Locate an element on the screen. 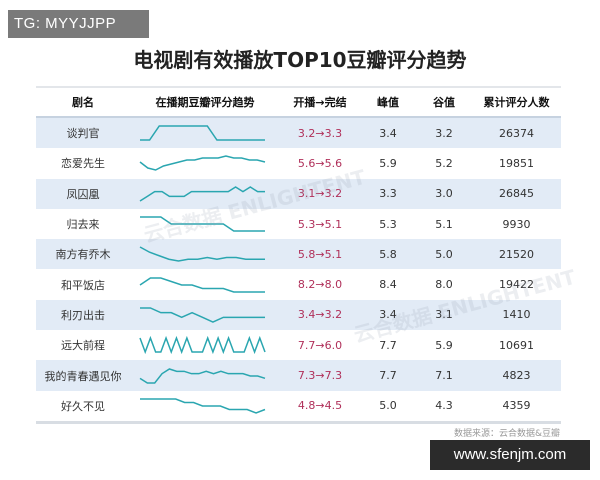 This screenshot has height=480, width=600. rating-count: 26374 is located at coordinates (516, 133).